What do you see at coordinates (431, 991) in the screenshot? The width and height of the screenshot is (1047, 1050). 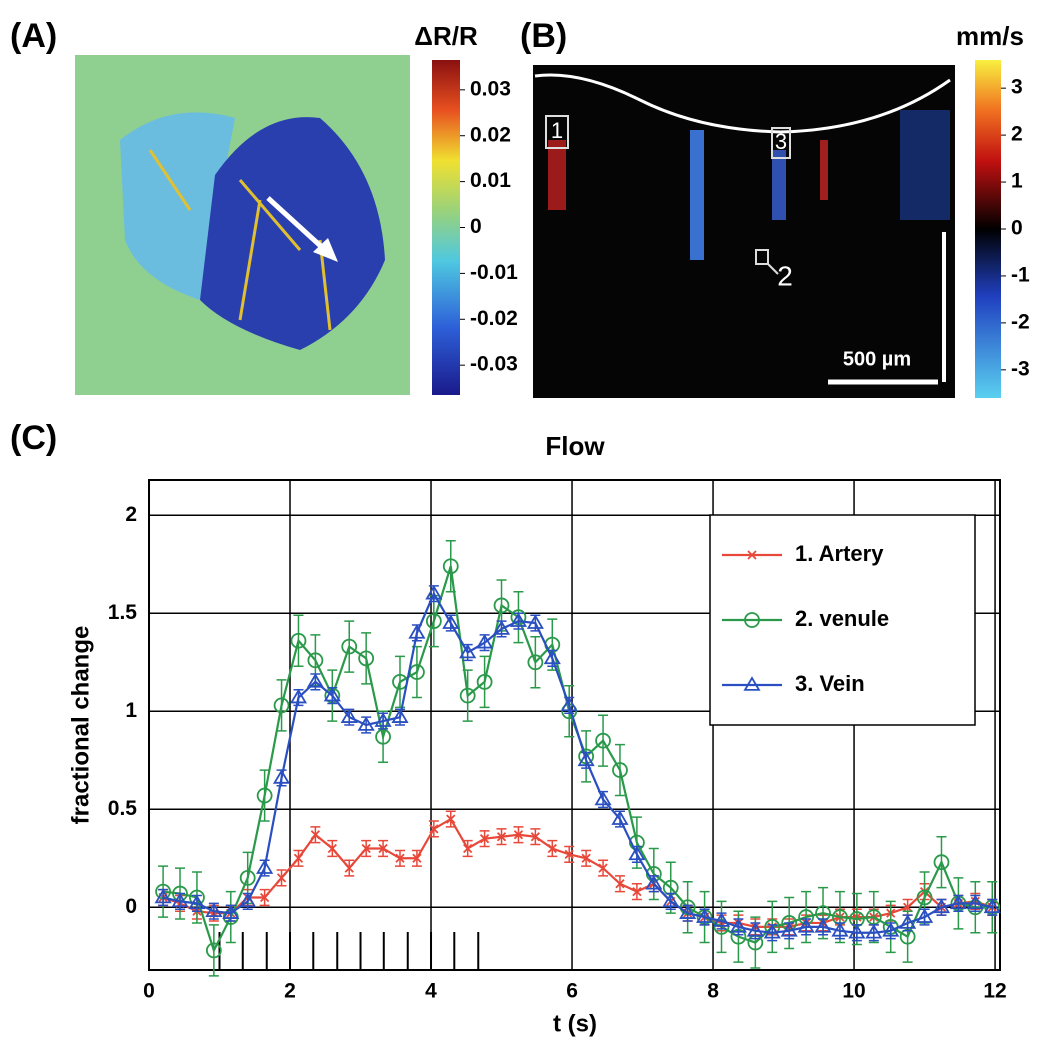 I see `x-tick-label: 4` at bounding box center [431, 991].